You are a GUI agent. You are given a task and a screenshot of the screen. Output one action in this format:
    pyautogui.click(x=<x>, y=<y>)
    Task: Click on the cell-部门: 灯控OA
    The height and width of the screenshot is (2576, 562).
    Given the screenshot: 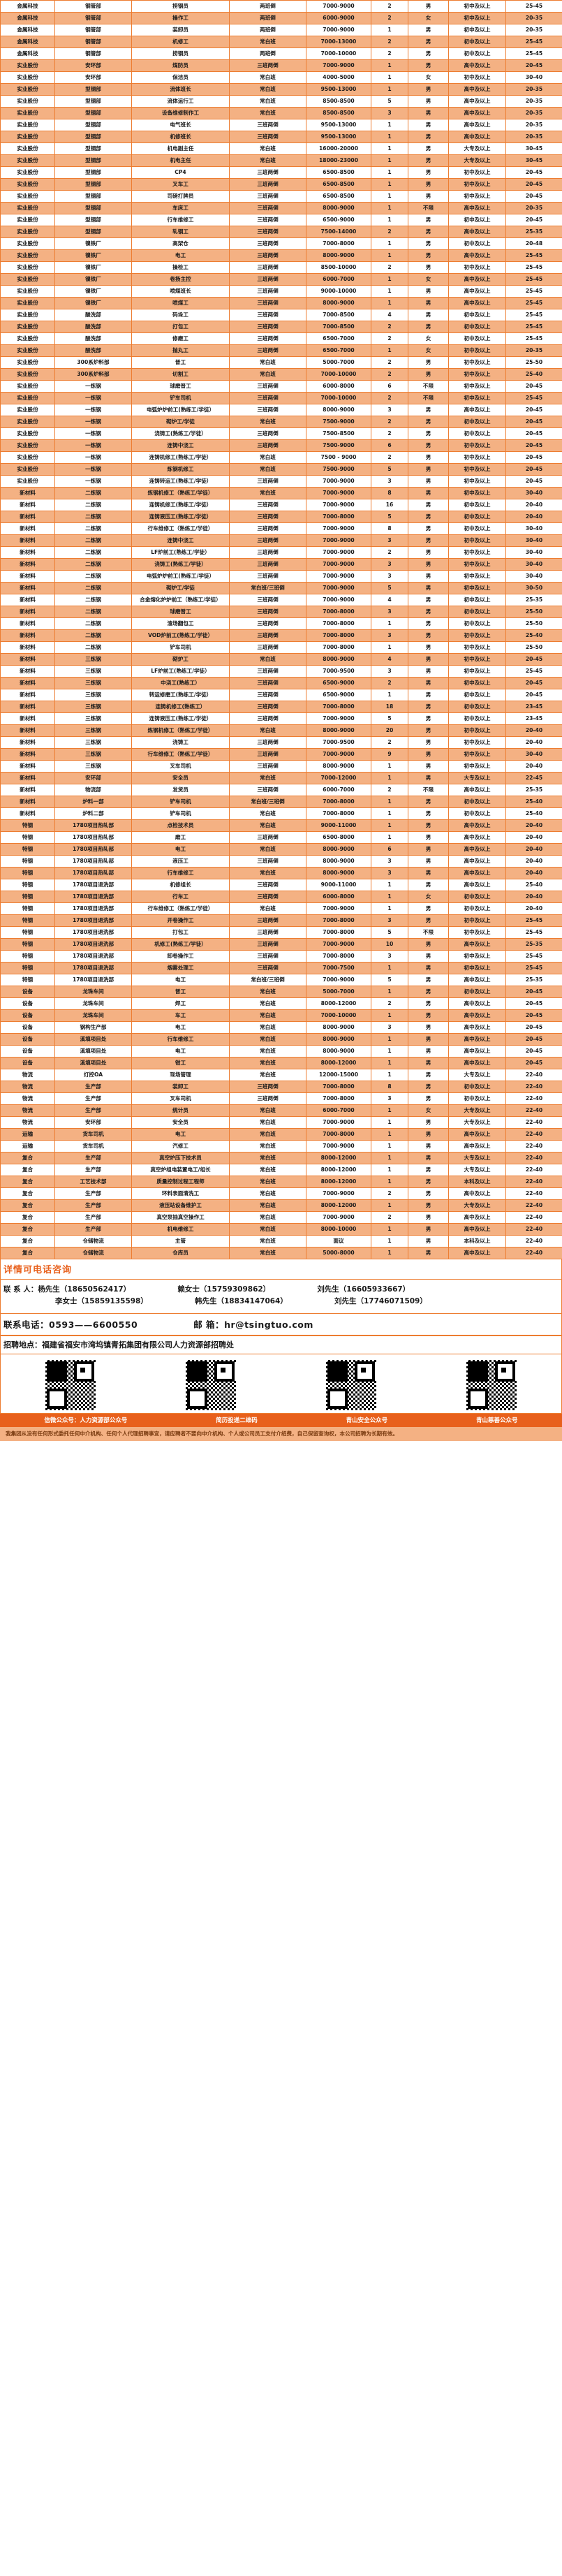 What is the action you would take?
    pyautogui.click(x=93, y=1075)
    